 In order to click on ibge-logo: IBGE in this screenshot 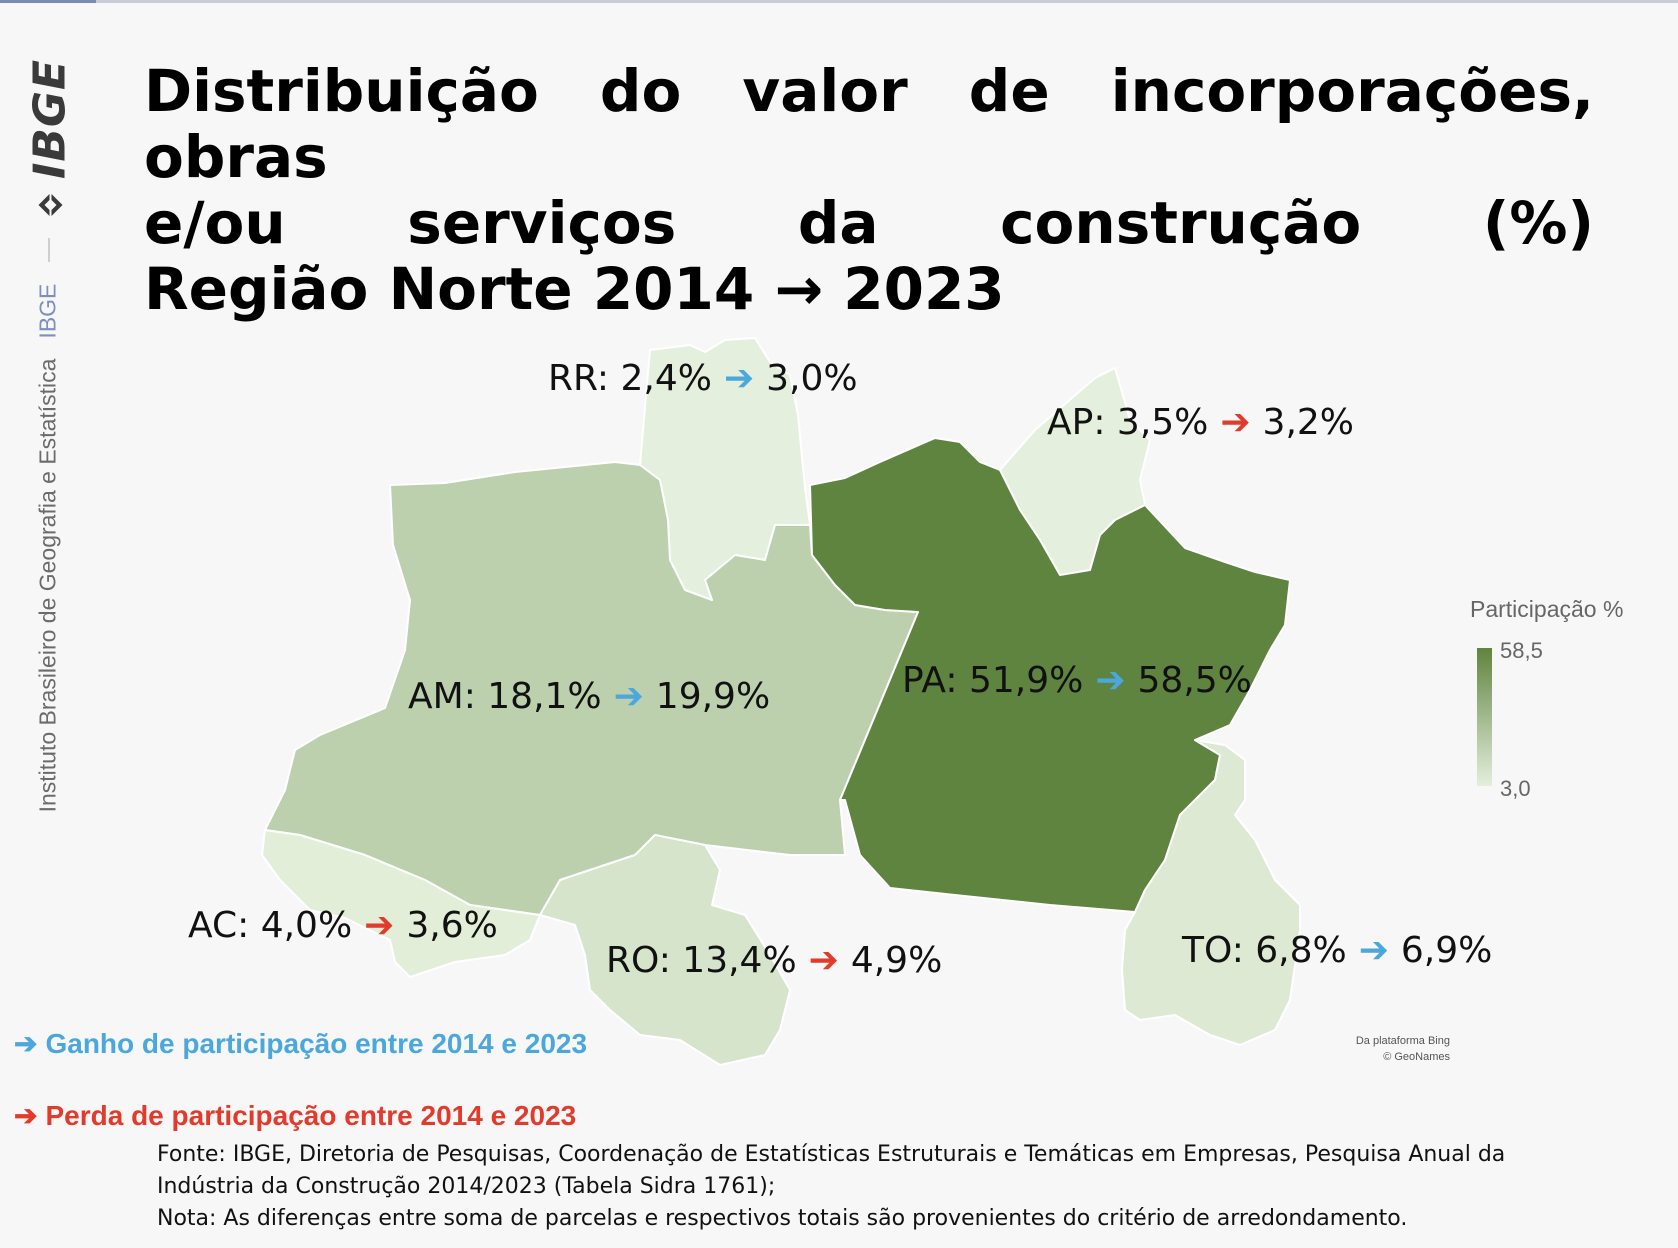, I will do `click(50, 140)`.